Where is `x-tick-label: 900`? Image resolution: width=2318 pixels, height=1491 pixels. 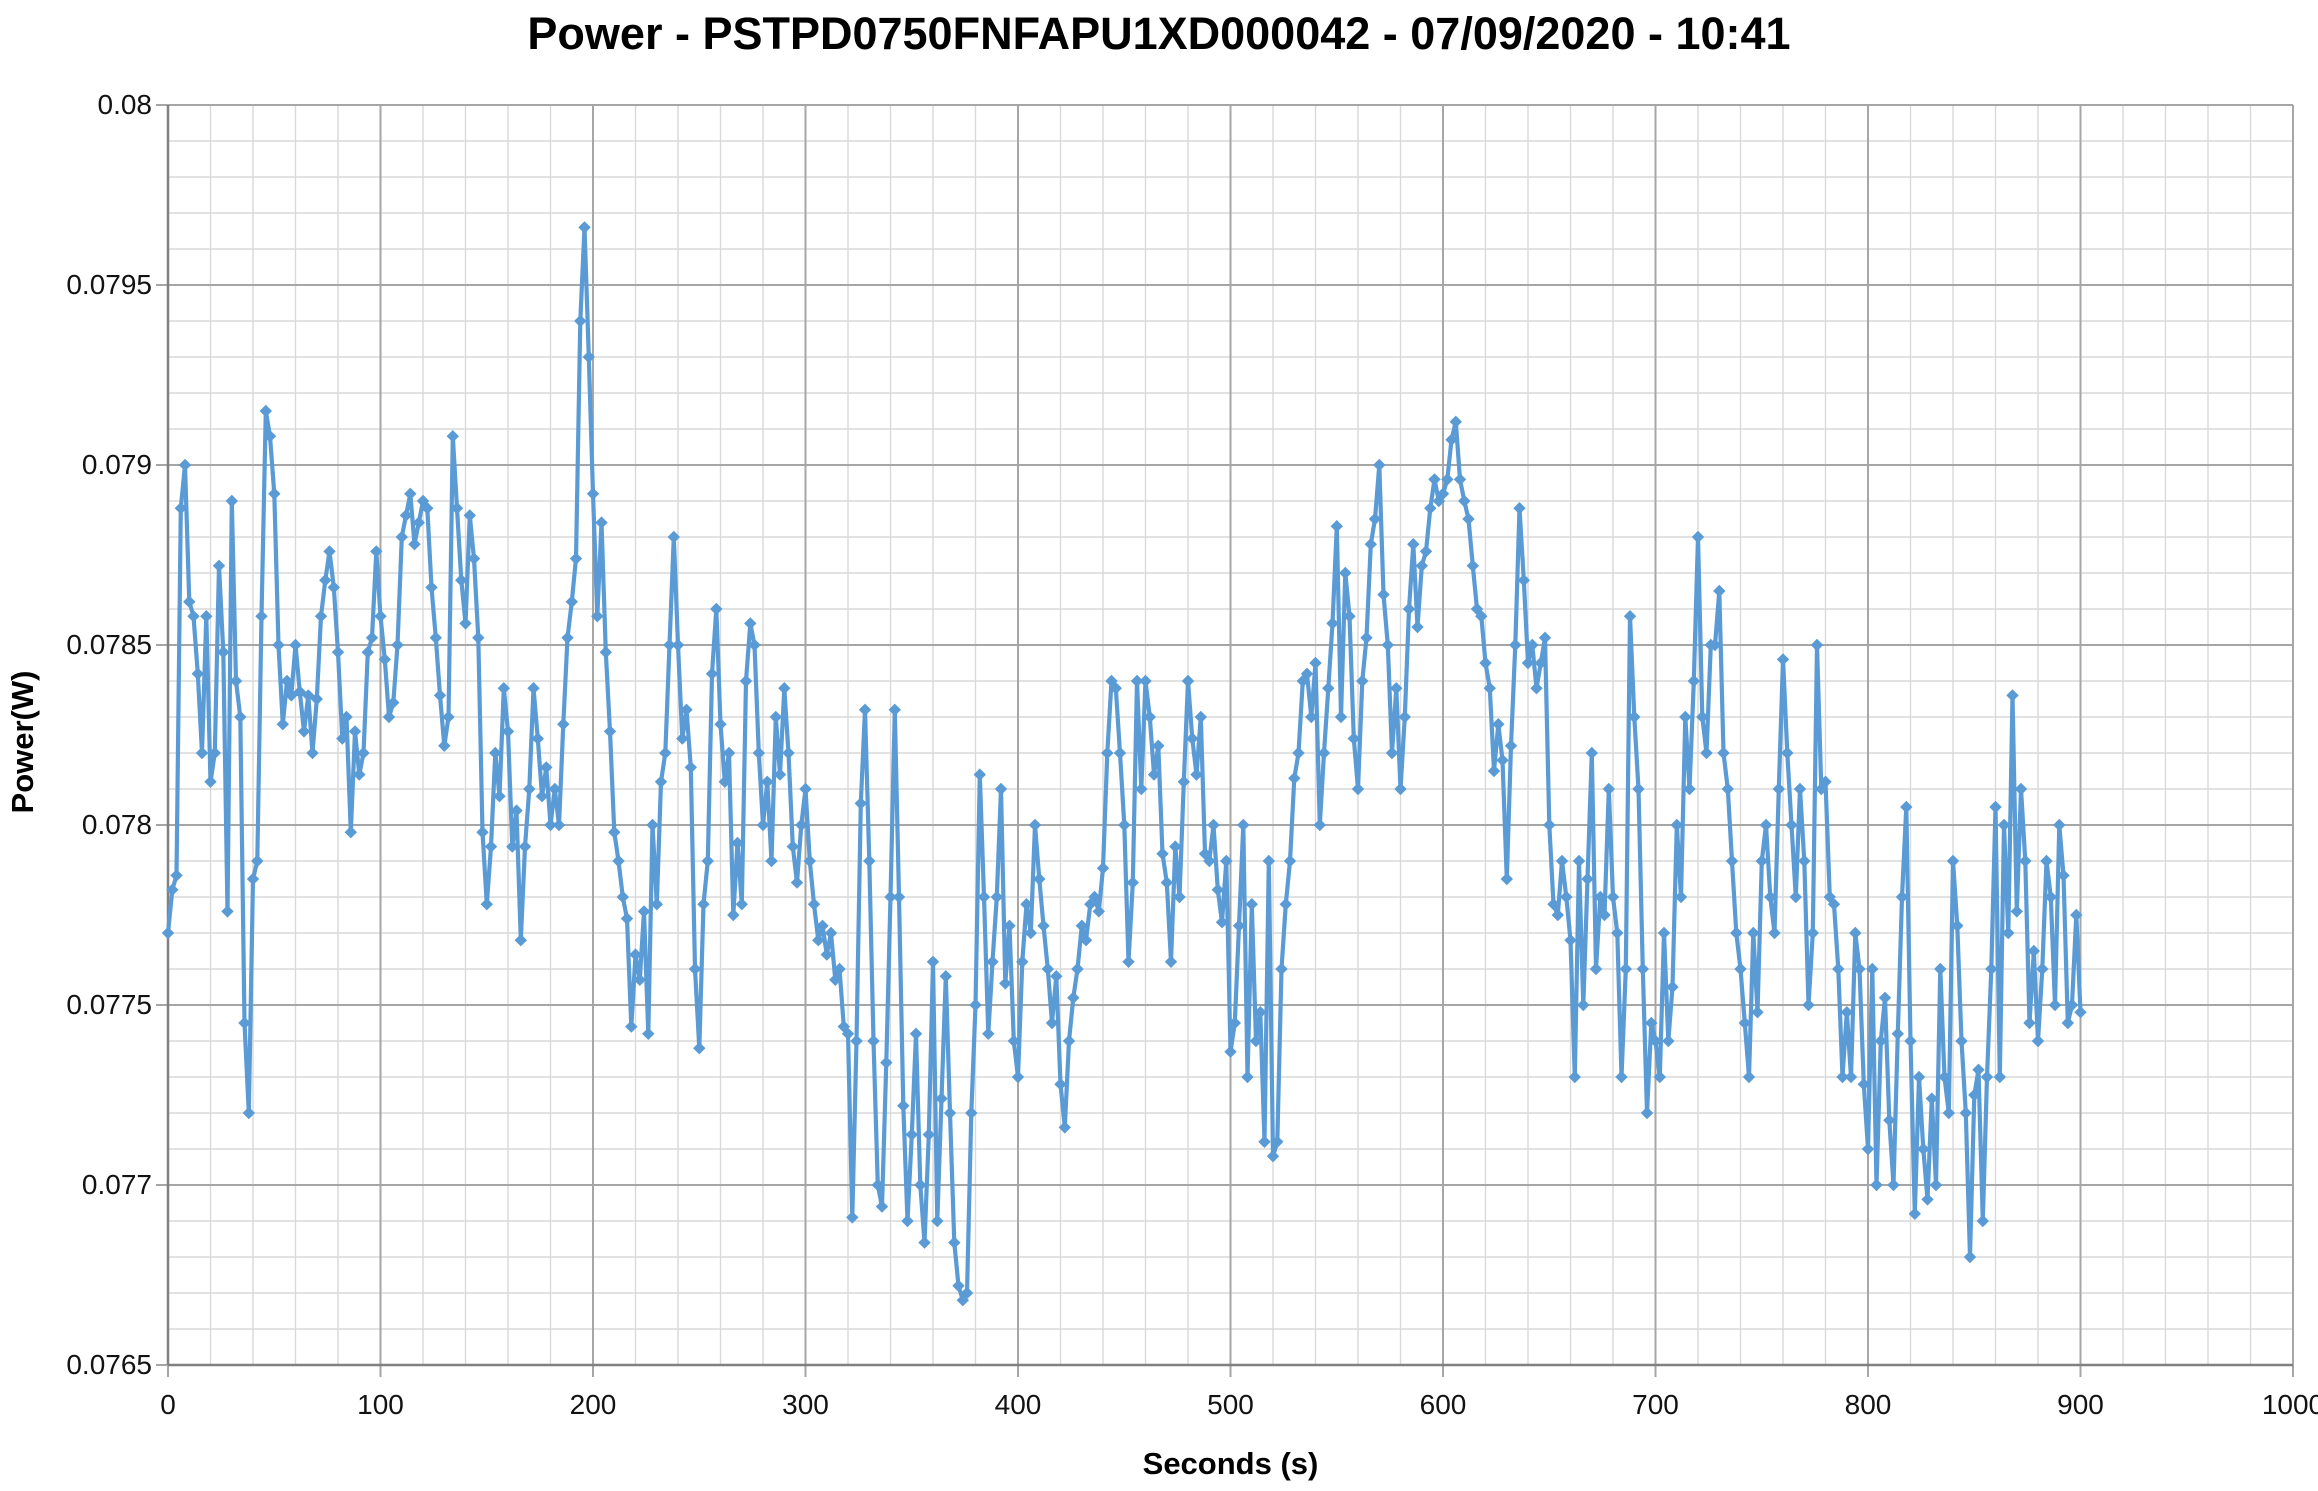
x-tick-label: 900 is located at coordinates (2080, 1404).